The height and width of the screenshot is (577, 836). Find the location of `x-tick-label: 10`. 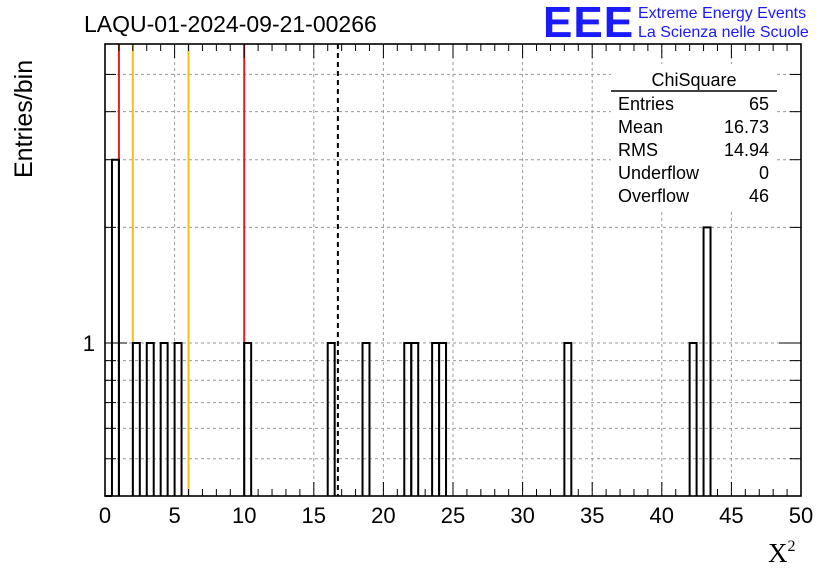

x-tick-label: 10 is located at coordinates (244, 515).